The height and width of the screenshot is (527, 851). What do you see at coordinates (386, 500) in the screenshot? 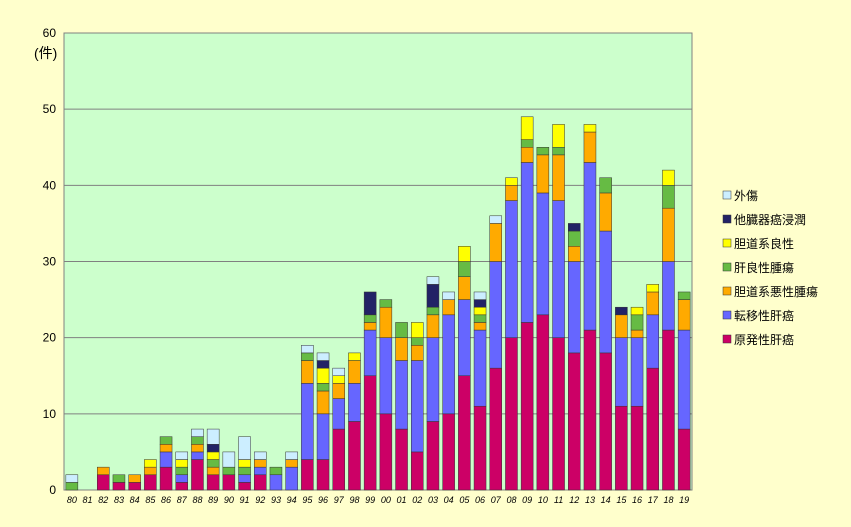
I see `x-tick-label: 00` at bounding box center [386, 500].